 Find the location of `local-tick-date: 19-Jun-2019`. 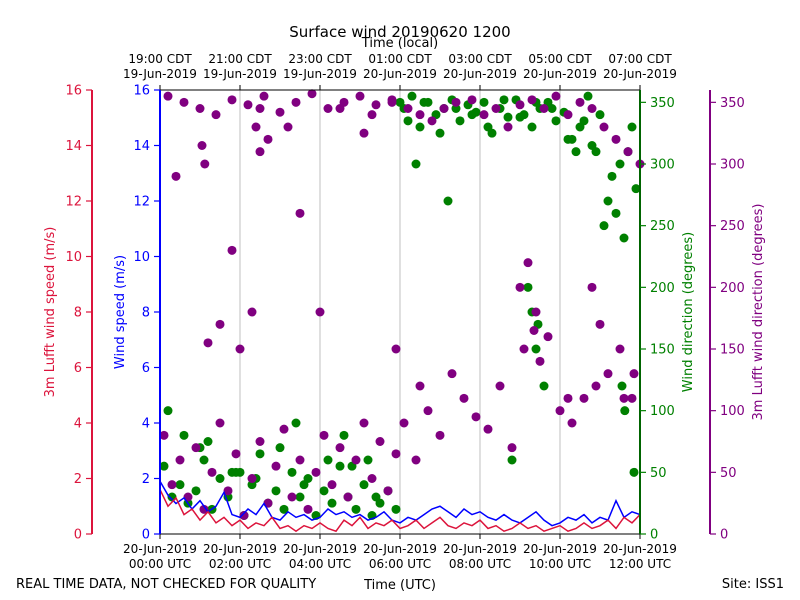

local-tick-date: 19-Jun-2019 is located at coordinates (240, 74).